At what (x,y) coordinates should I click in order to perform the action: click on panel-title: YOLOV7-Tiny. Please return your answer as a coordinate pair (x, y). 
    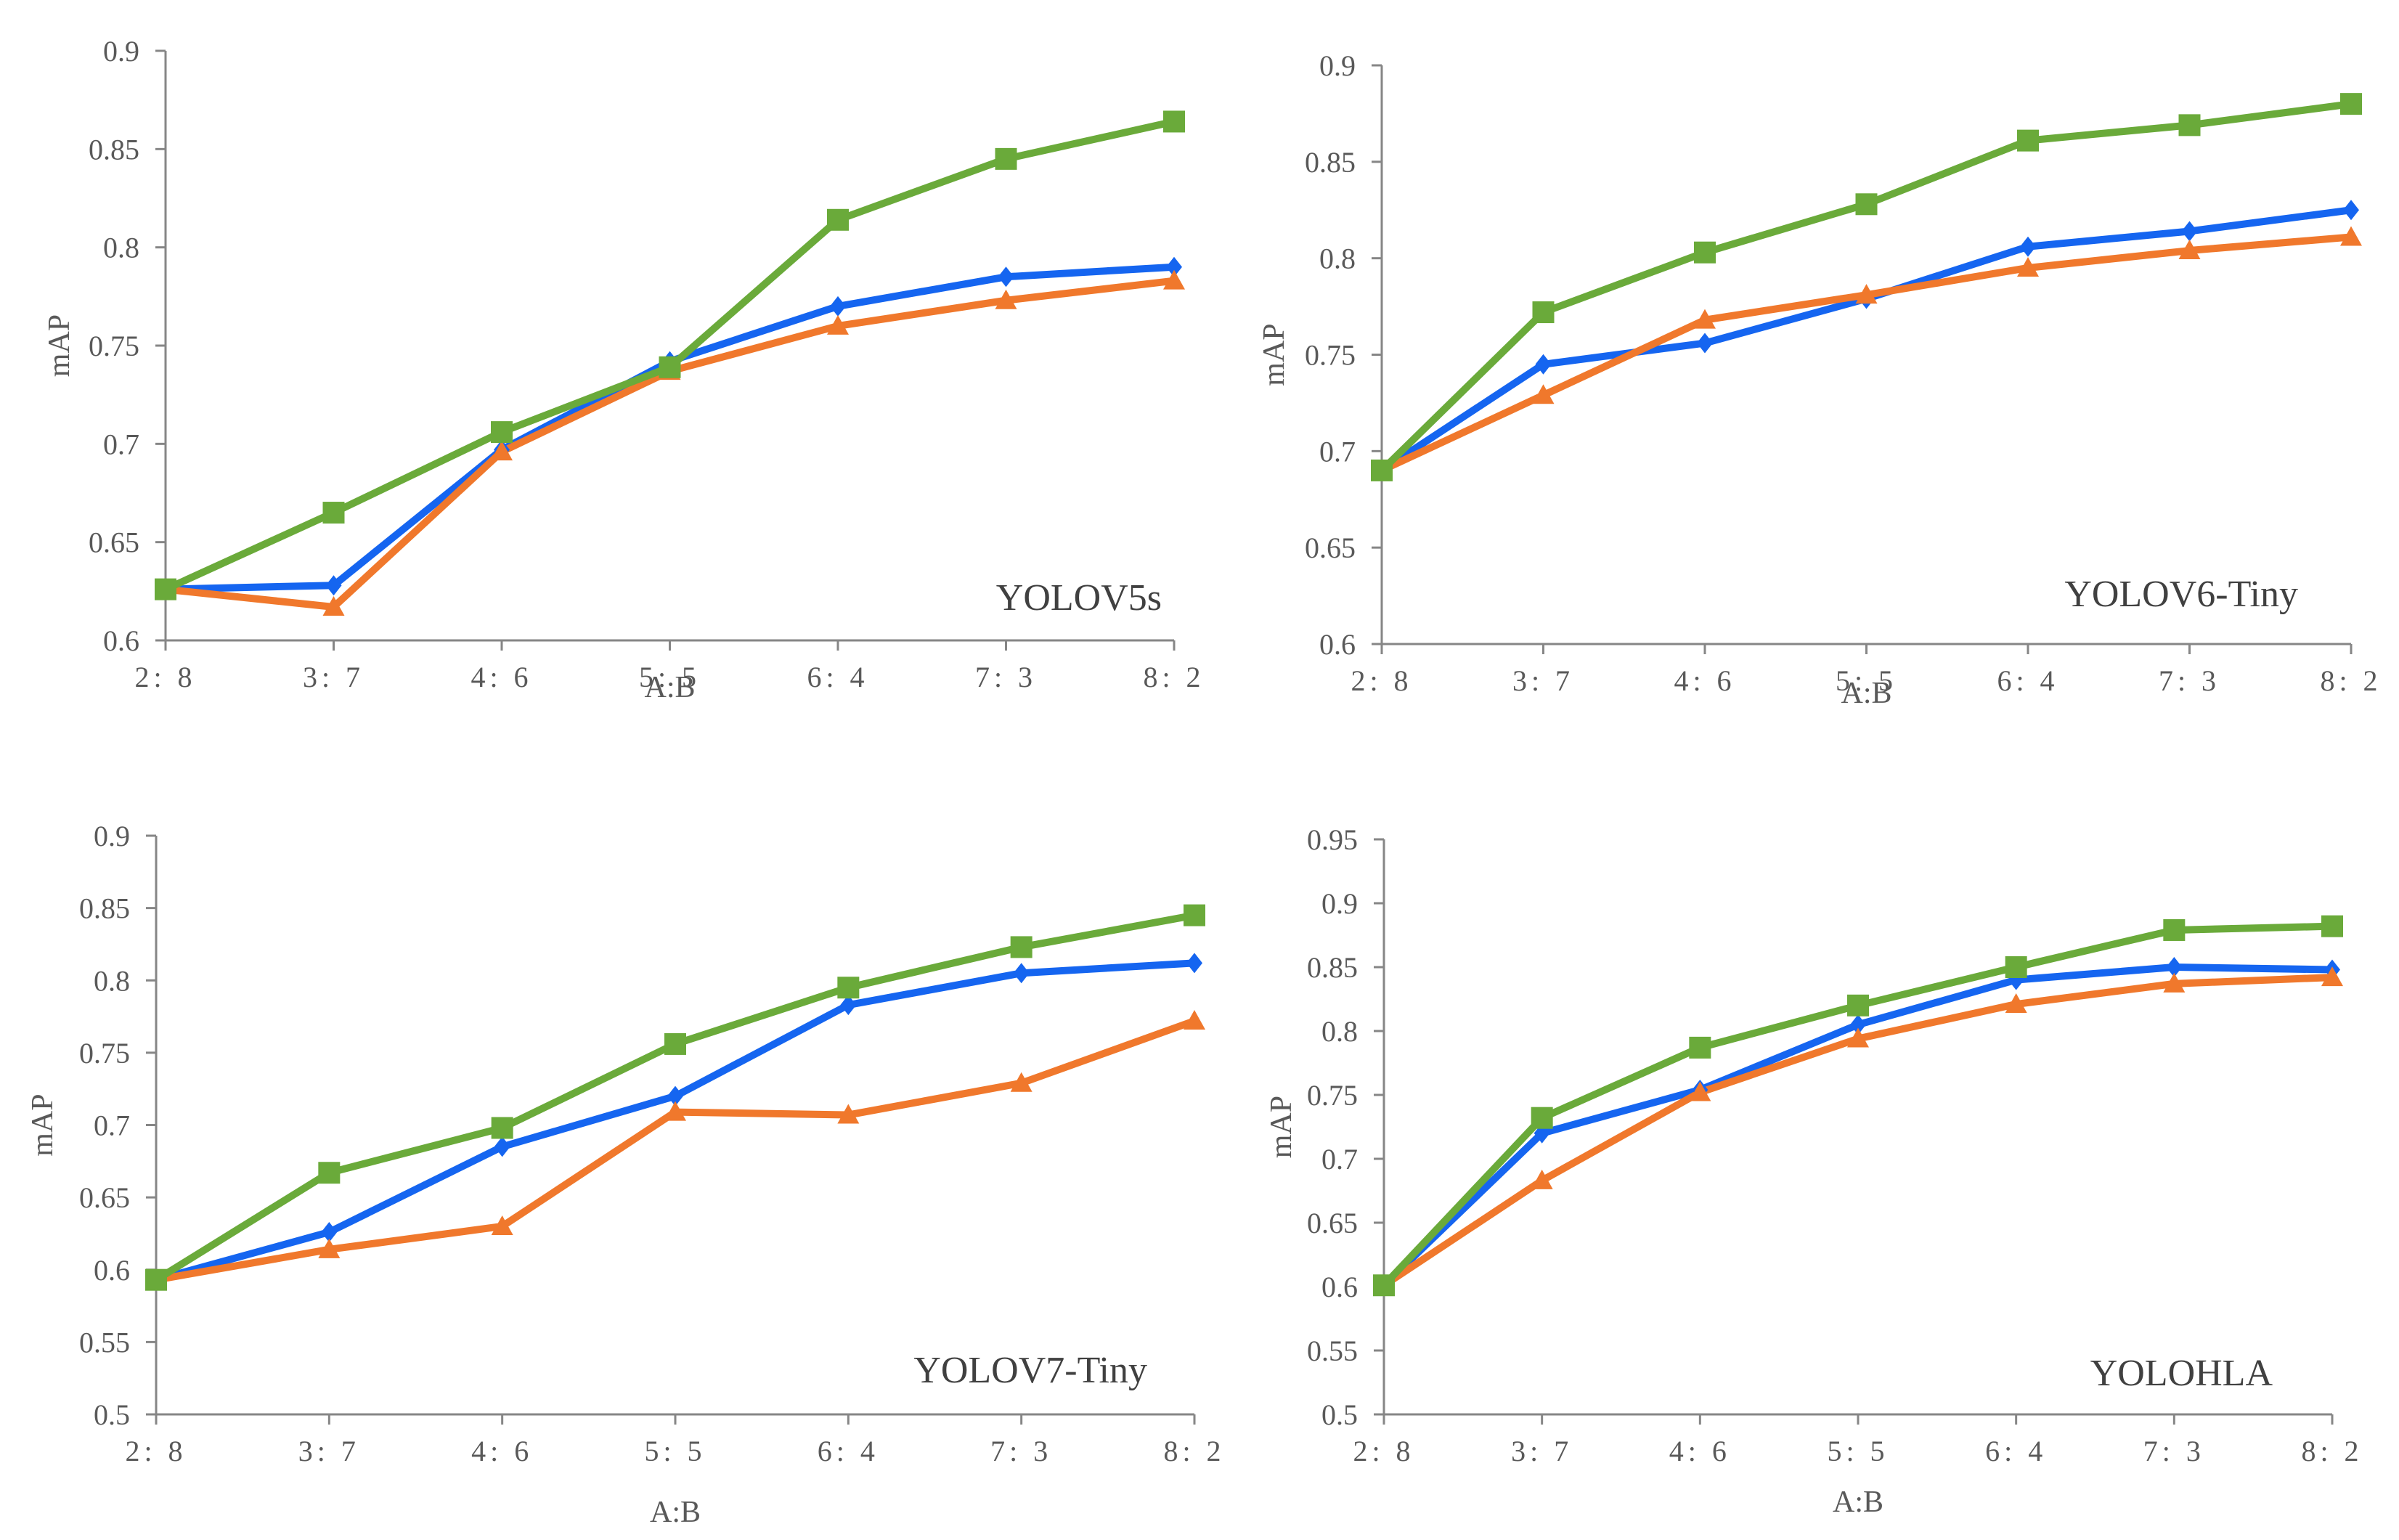
    Looking at the image, I should click on (1030, 1370).